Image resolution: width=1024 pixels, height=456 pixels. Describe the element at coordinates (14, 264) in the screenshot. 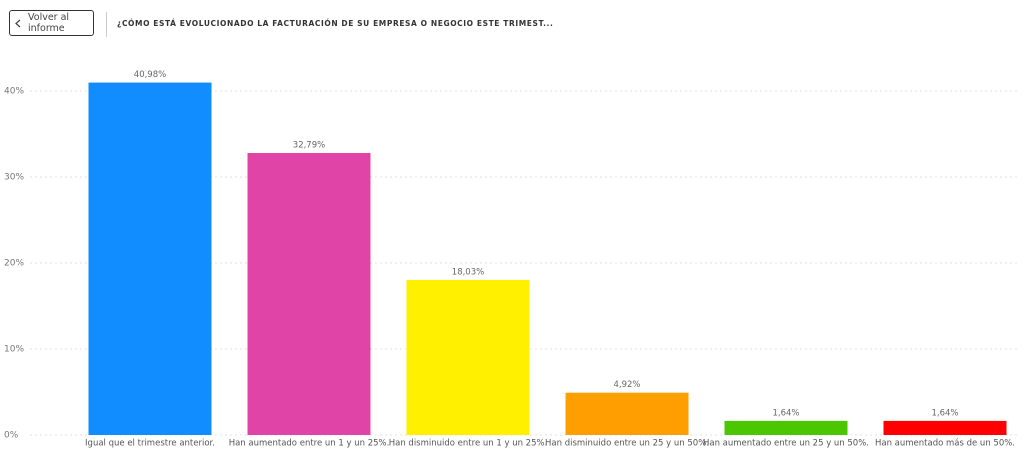

I see `y-tick-label: 20%` at that location.